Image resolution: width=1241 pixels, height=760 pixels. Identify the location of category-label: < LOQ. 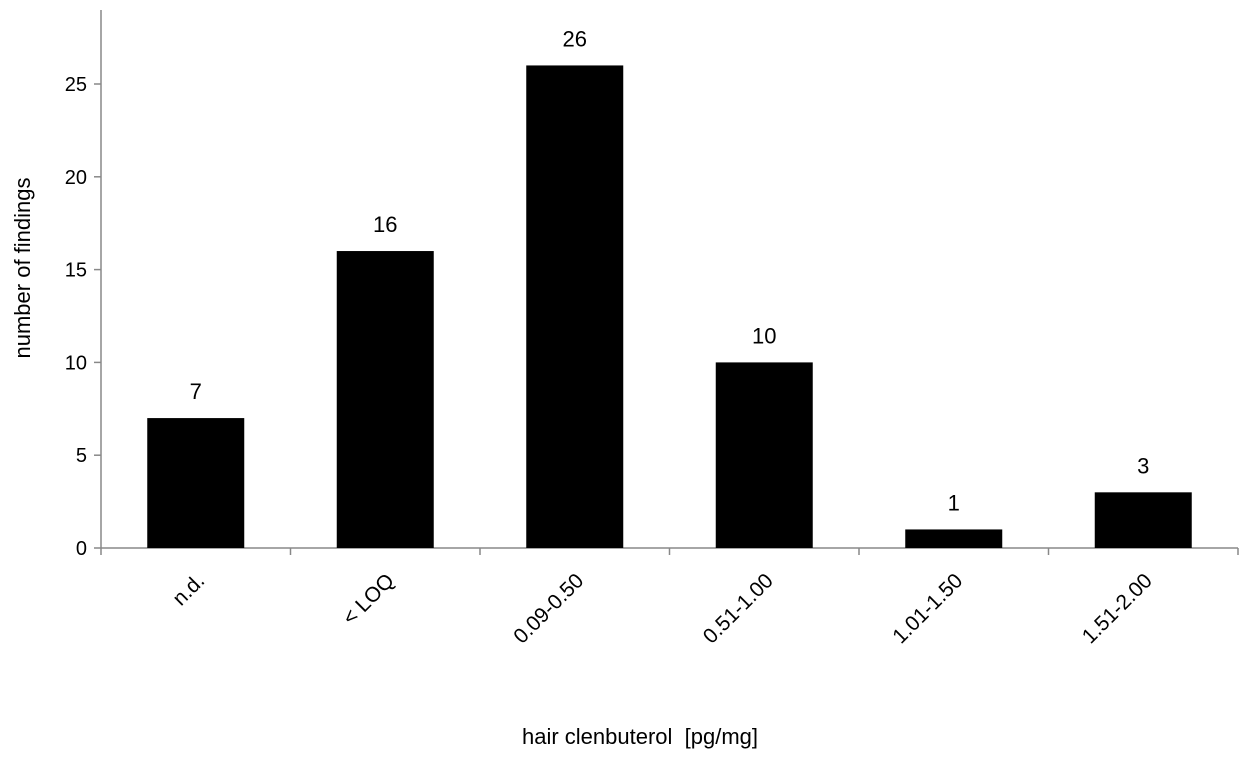
(368, 599).